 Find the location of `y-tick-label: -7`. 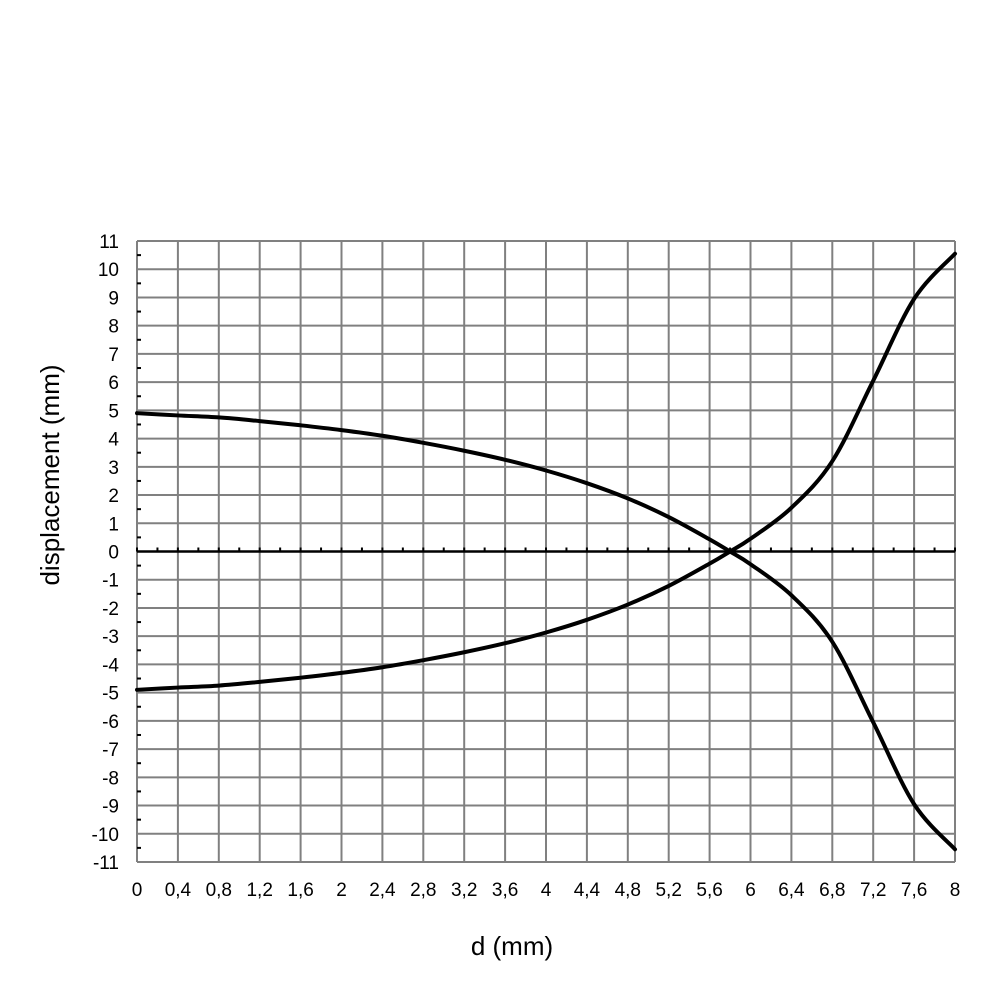

y-tick-label: -7 is located at coordinates (110, 750).